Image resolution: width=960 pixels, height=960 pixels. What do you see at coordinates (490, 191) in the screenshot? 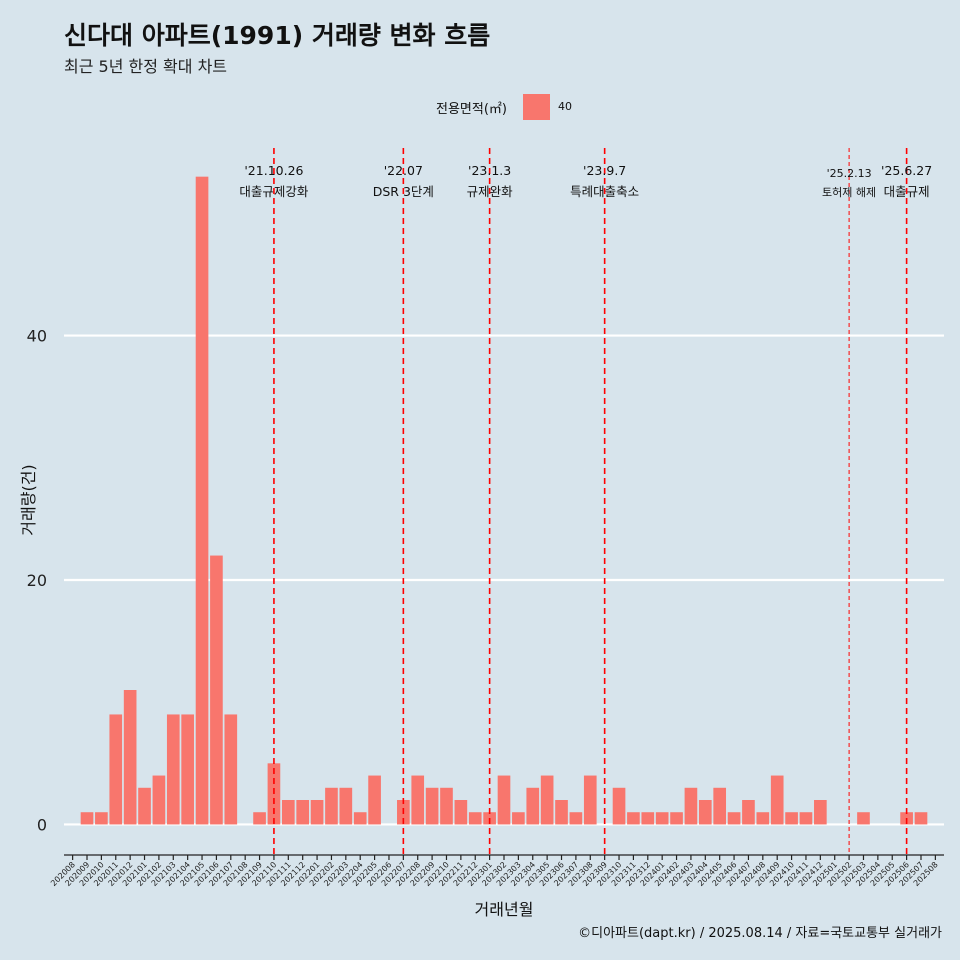
I see `event-name-label: 규제완화` at bounding box center [490, 191].